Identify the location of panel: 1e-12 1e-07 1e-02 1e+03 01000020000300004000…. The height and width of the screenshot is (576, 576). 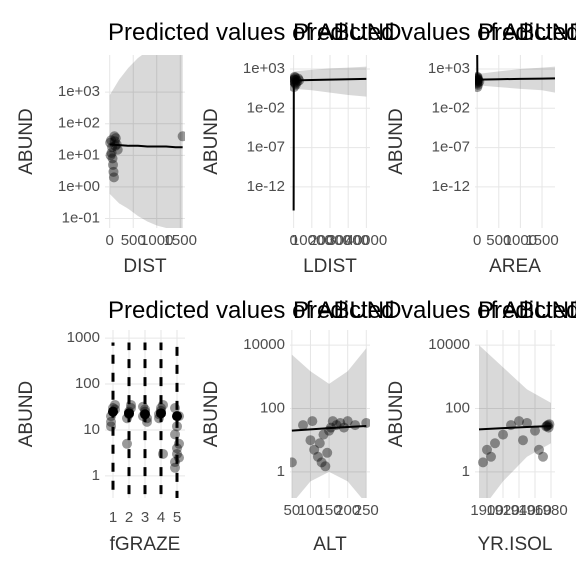
(294, 166).